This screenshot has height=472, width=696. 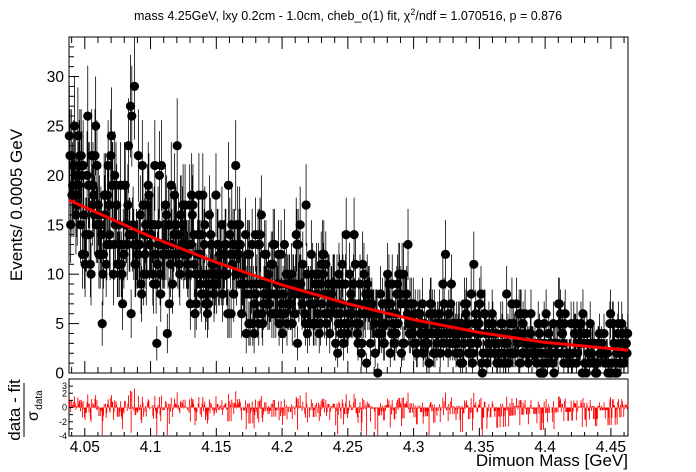 I want to click on residual-y-label-sigma: σ, so click(x=33, y=416).